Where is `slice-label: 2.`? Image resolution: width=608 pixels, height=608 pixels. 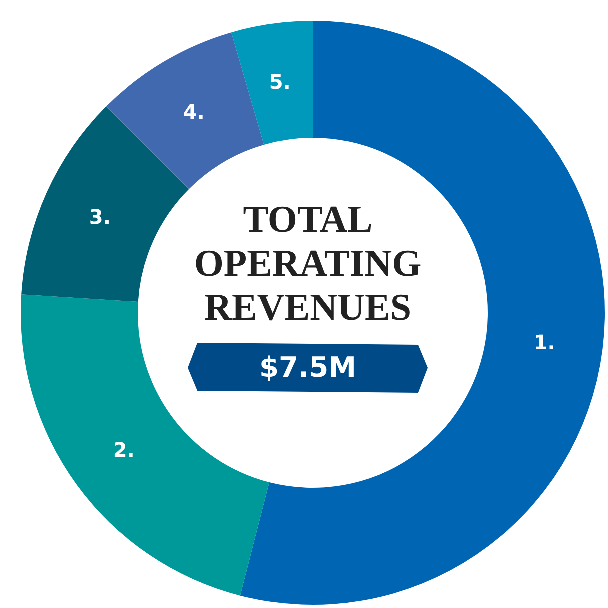 slice-label: 2. is located at coordinates (124, 450).